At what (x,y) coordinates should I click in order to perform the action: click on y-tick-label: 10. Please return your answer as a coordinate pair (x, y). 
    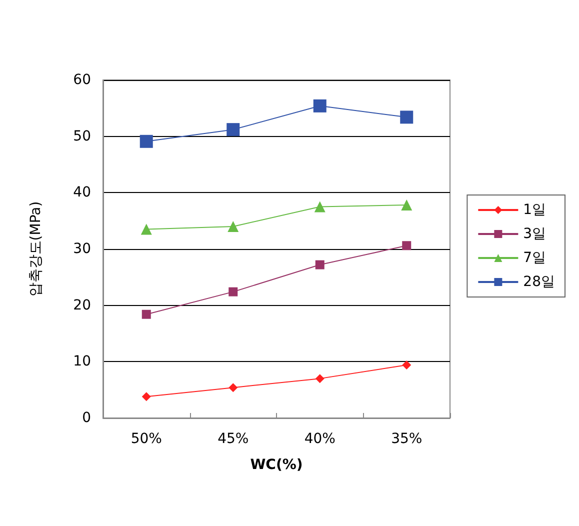
    Looking at the image, I should click on (82, 362).